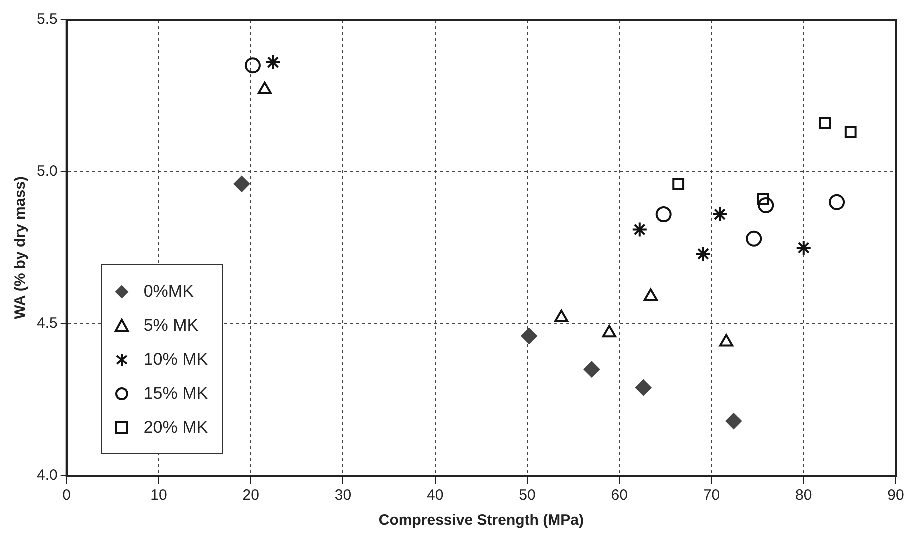  Describe the element at coordinates (176, 428) in the screenshot. I see `legend-label: 20% MK` at that location.